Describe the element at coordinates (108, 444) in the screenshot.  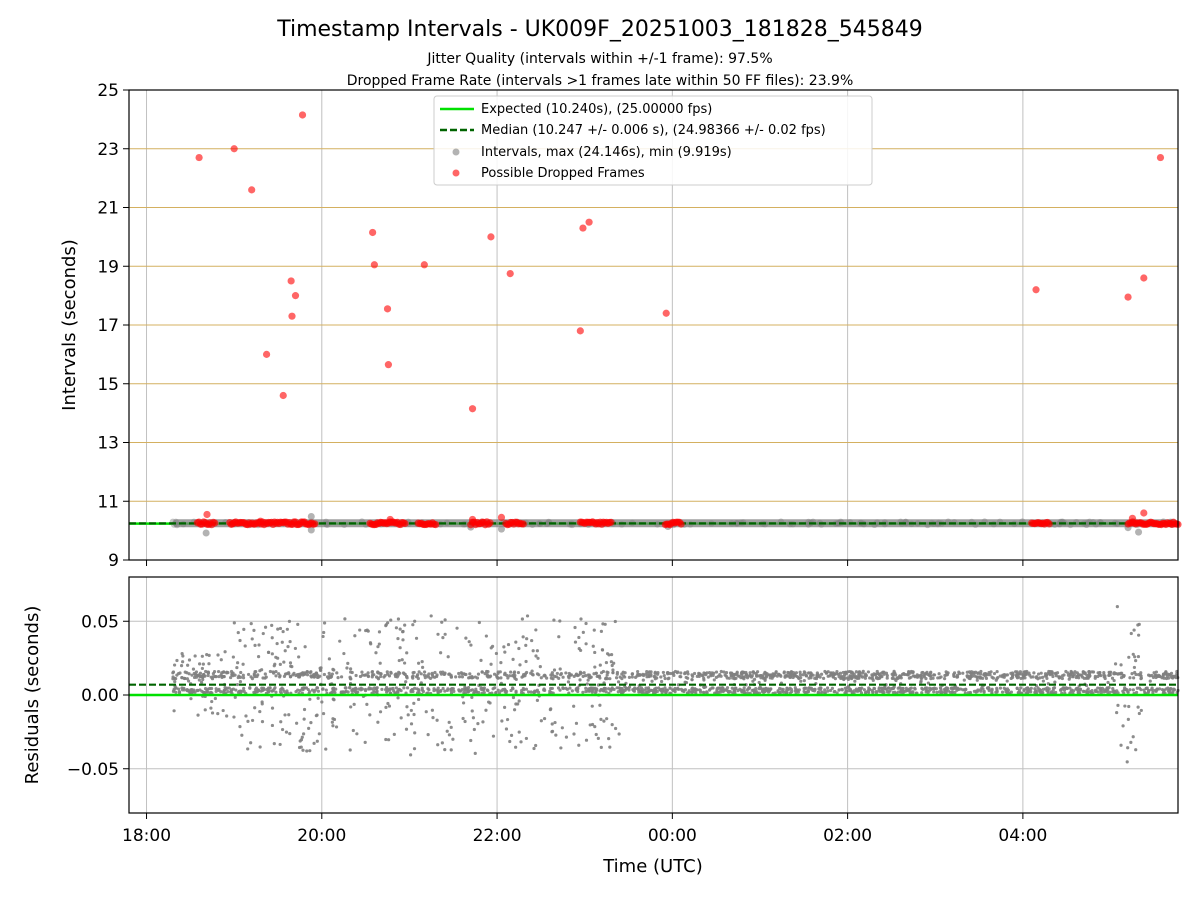
I see `intervals-ytick-label: 13` at that location.